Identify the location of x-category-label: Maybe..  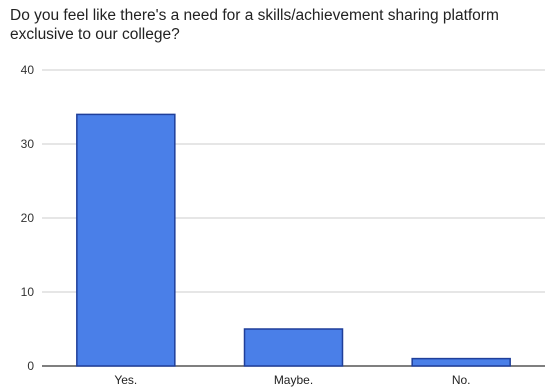
(293, 380).